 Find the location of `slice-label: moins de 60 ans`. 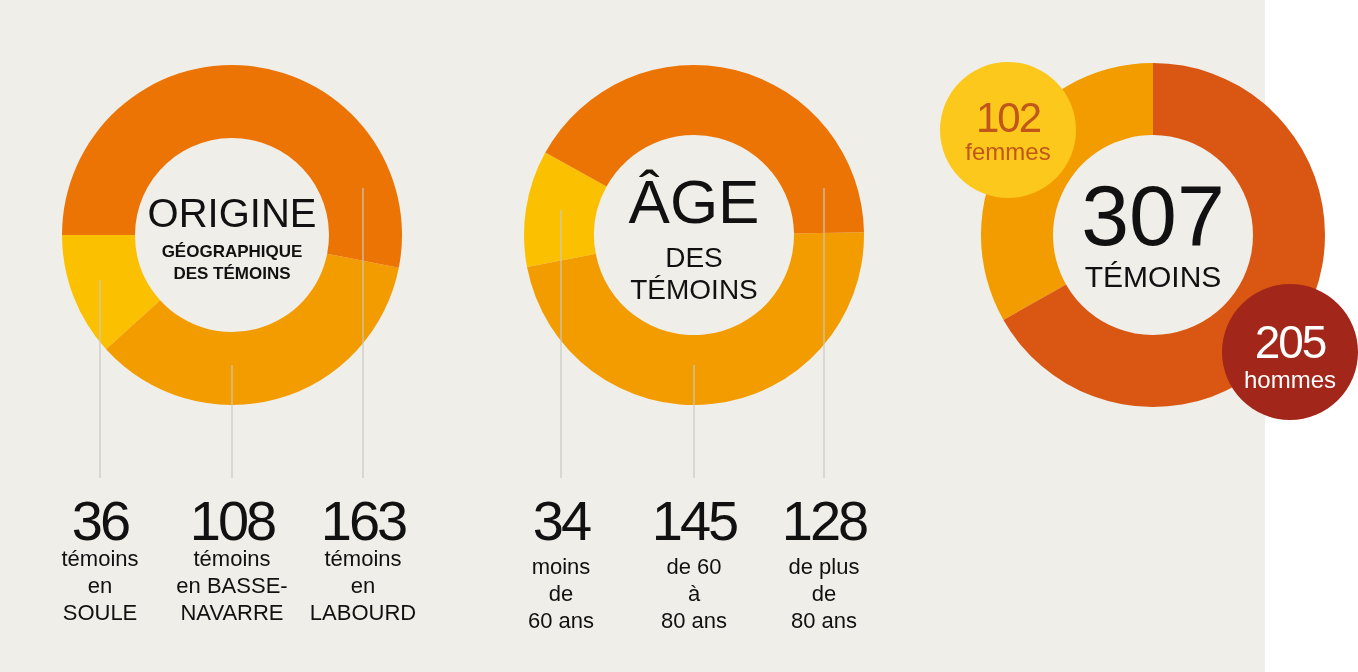

slice-label: moins de 60 ans is located at coordinates (561, 593).